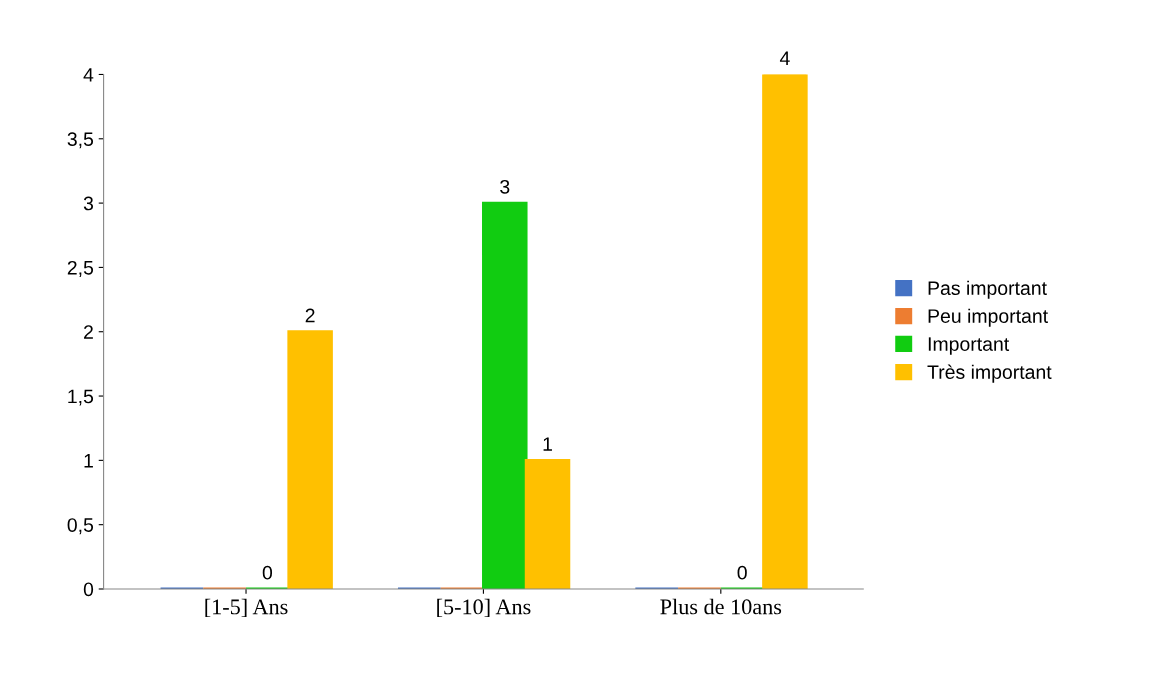  I want to click on legend-label: Important, so click(969, 346).